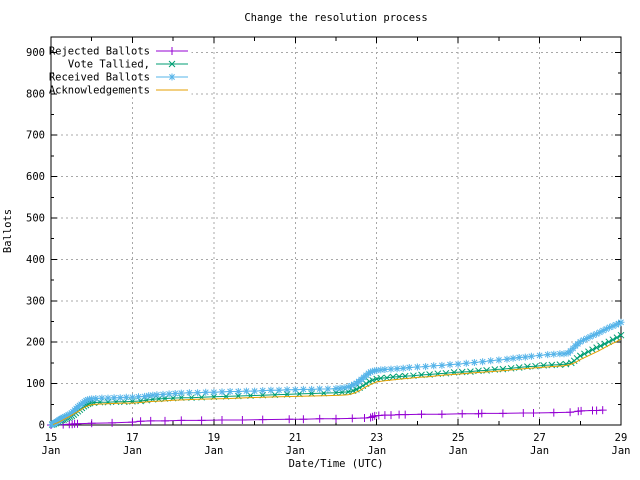 The image size is (640, 480). Describe the element at coordinates (99, 52) in the screenshot. I see `legend-label-rejected-ballots: Rejected Ballots` at that location.